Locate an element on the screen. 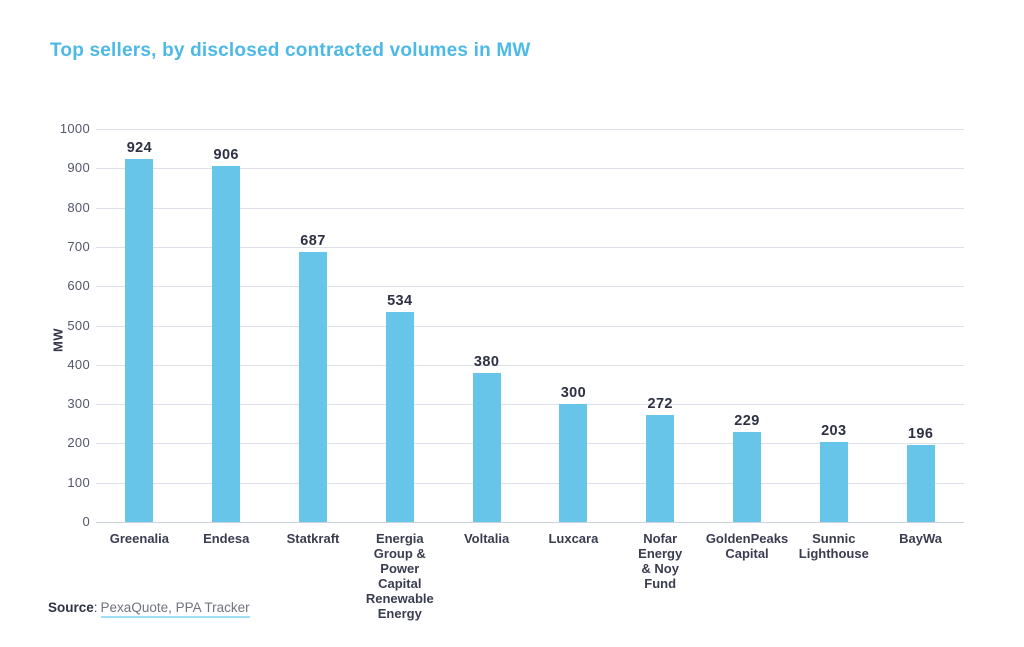  y-tick-label-200: 200 is located at coordinates (78, 443).